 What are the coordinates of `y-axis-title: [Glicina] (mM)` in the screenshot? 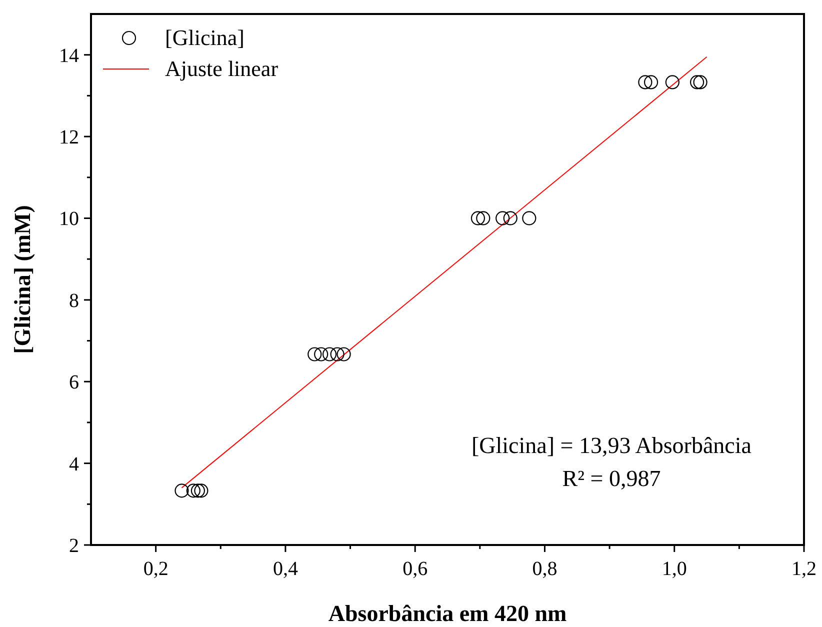 It's located at (22, 279).